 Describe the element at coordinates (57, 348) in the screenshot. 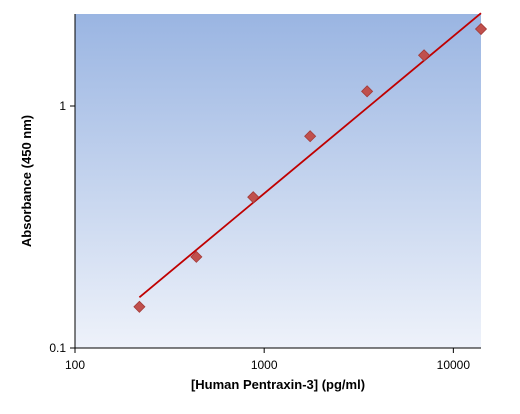

I see `y-tick-label: 0.1` at that location.